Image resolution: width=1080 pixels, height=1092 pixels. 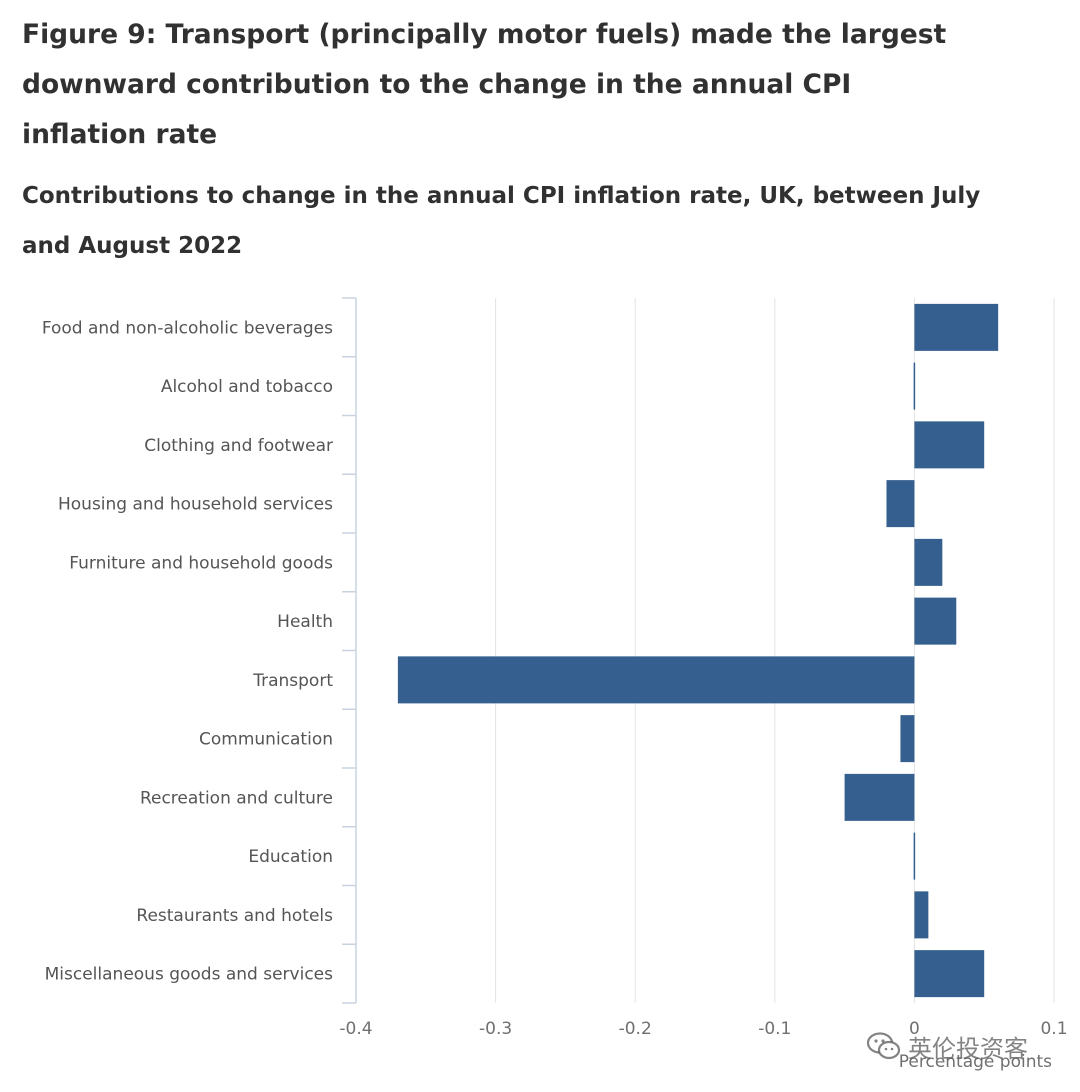 What do you see at coordinates (305, 622) in the screenshot?
I see `category-label: Health` at bounding box center [305, 622].